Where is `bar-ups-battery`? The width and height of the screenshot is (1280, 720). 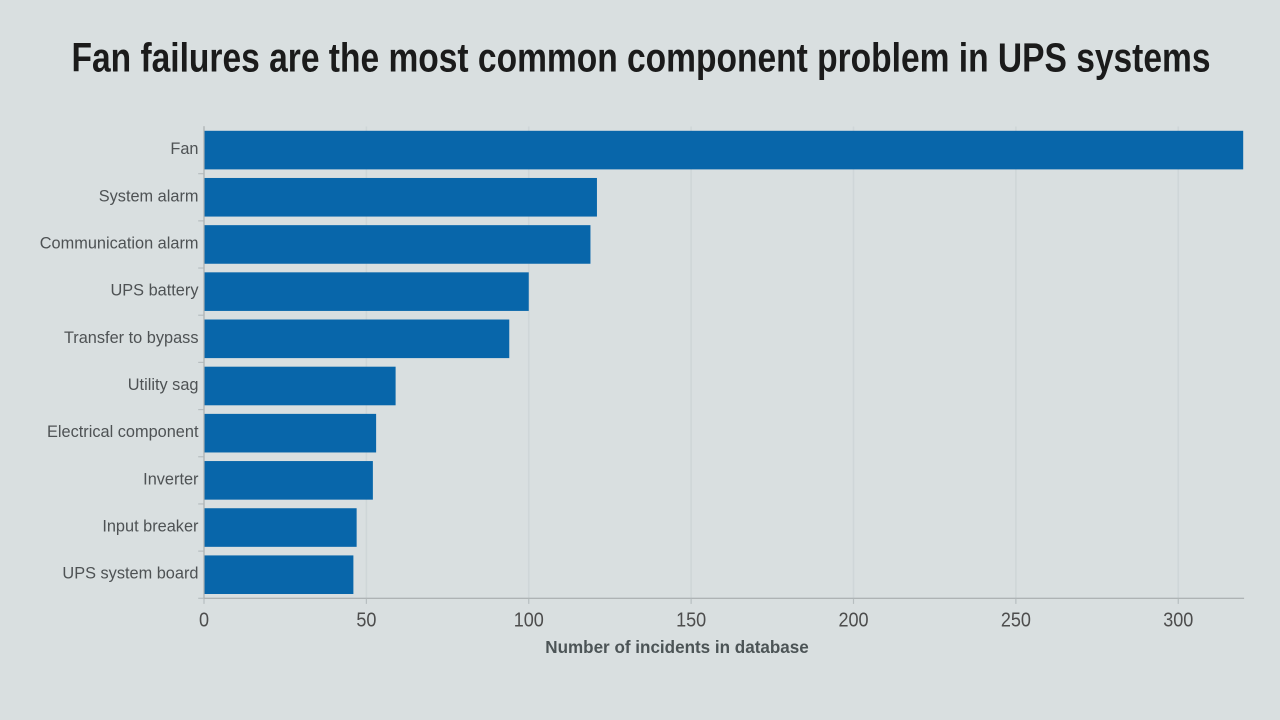
bar-ups-battery is located at coordinates (366, 291).